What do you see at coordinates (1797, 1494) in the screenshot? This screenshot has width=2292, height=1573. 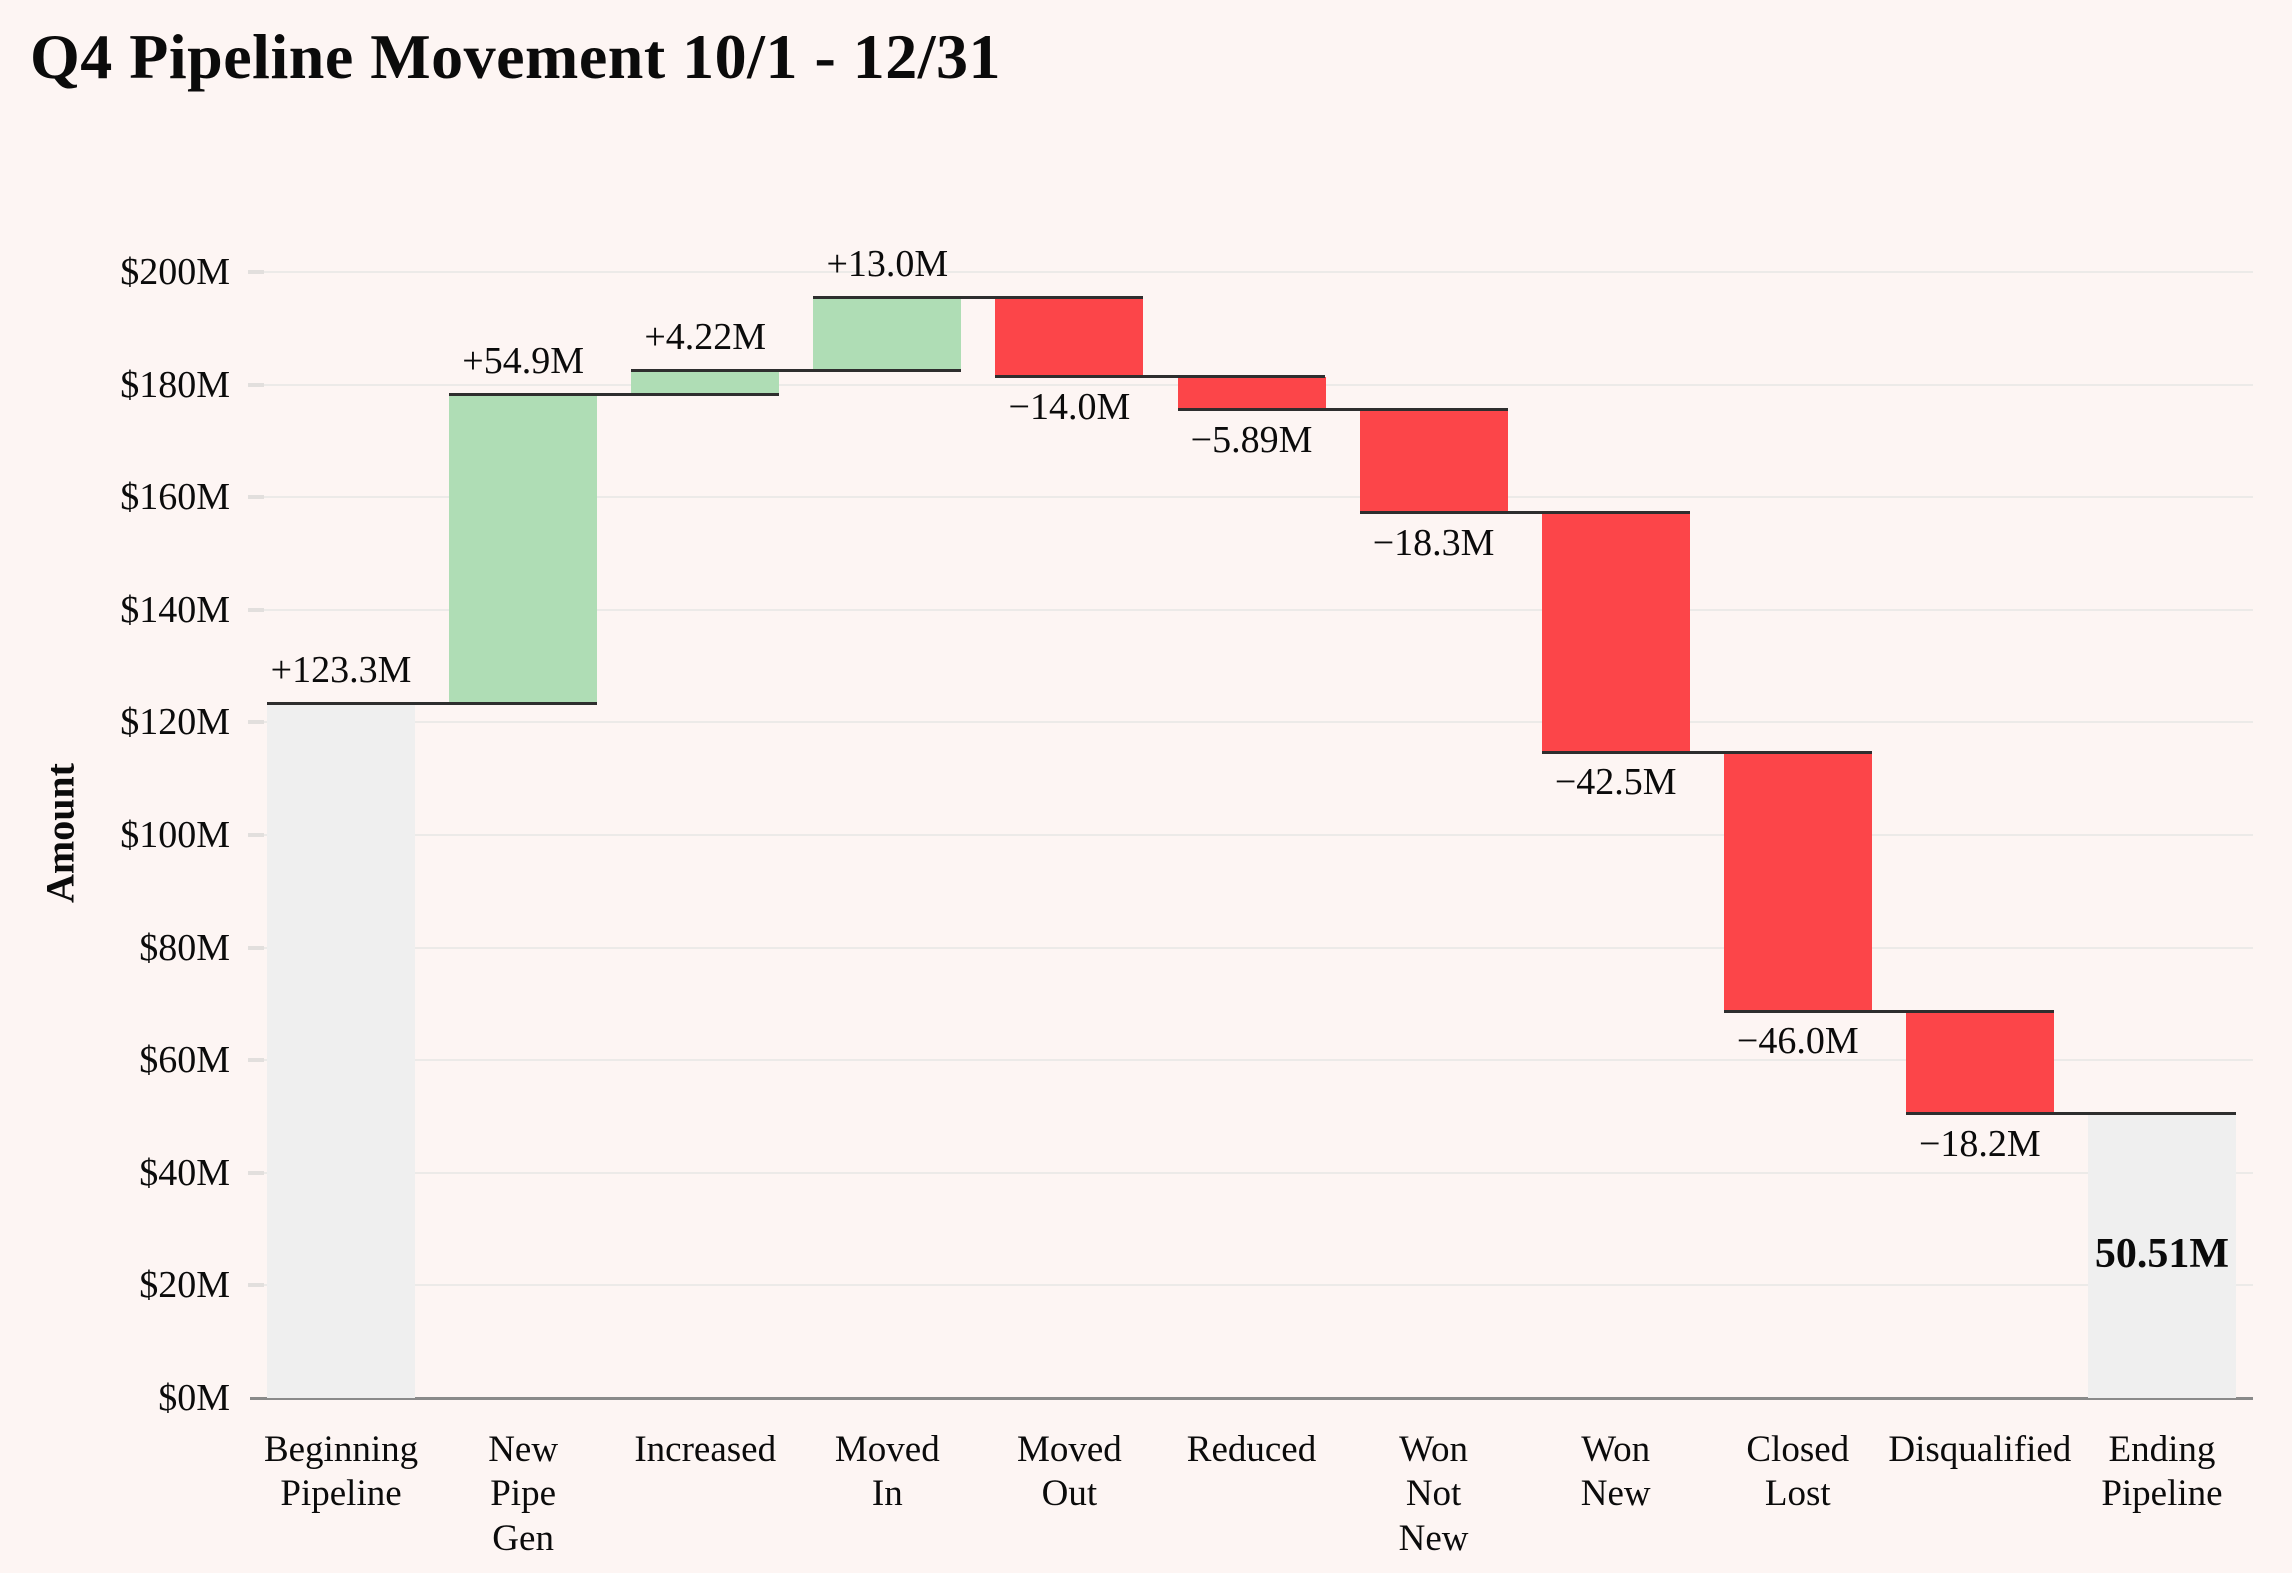 I see `x-axis-label-line: Lost` at bounding box center [1797, 1494].